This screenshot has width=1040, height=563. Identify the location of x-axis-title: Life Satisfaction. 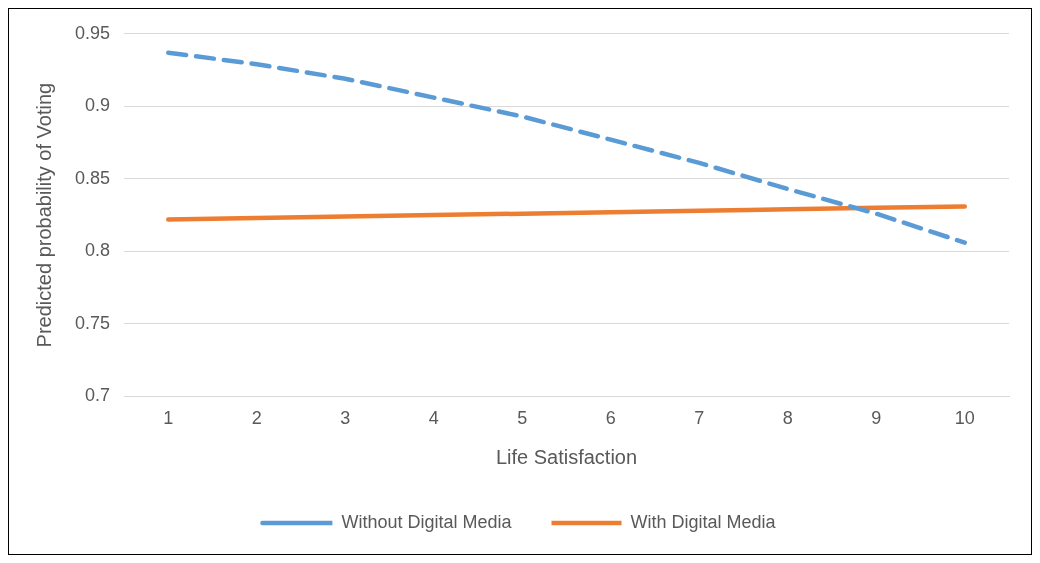
(566, 456).